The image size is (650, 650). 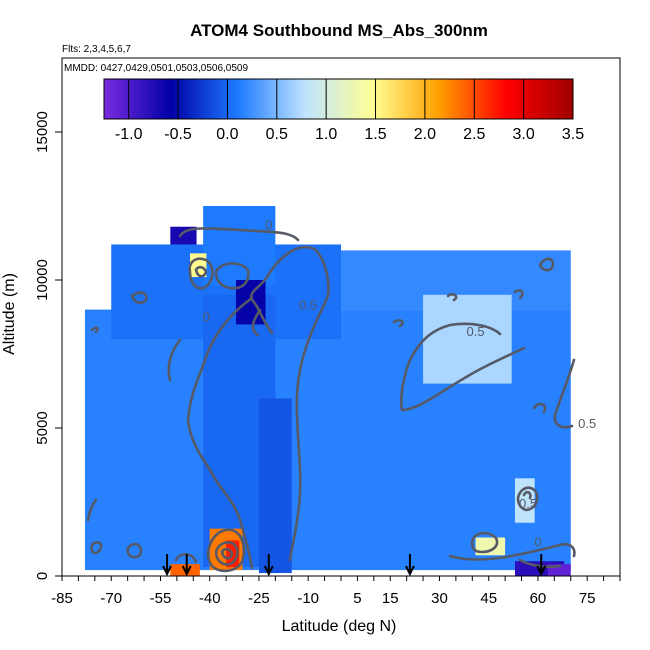 I want to click on x-tick-label: -25, so click(x=259, y=598).